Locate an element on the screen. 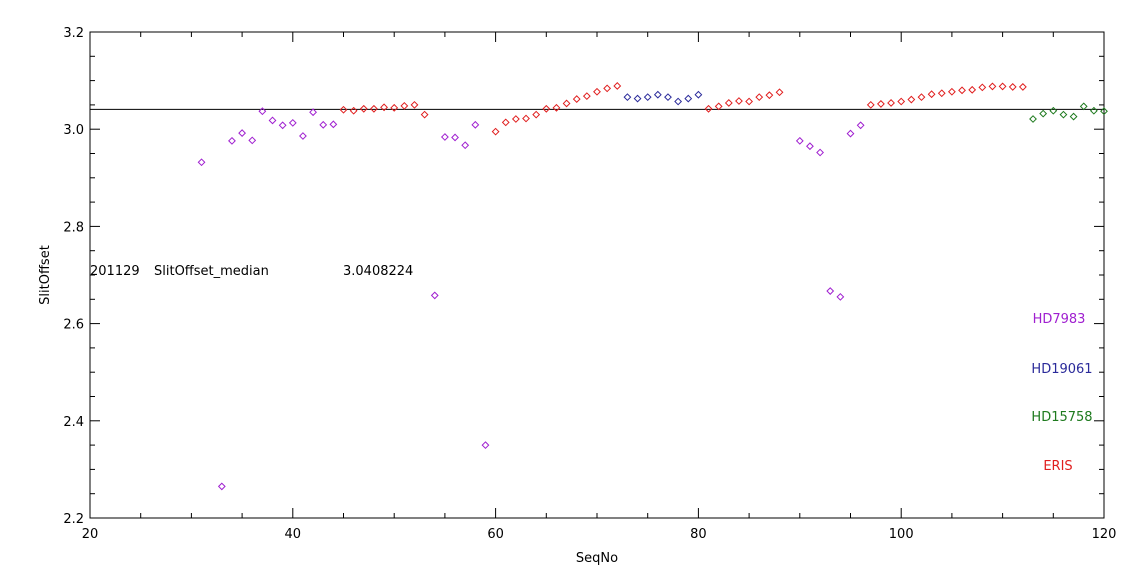 Image resolution: width=1131 pixels, height=580 pixels. x-tick-label: 100 is located at coordinates (901, 534).